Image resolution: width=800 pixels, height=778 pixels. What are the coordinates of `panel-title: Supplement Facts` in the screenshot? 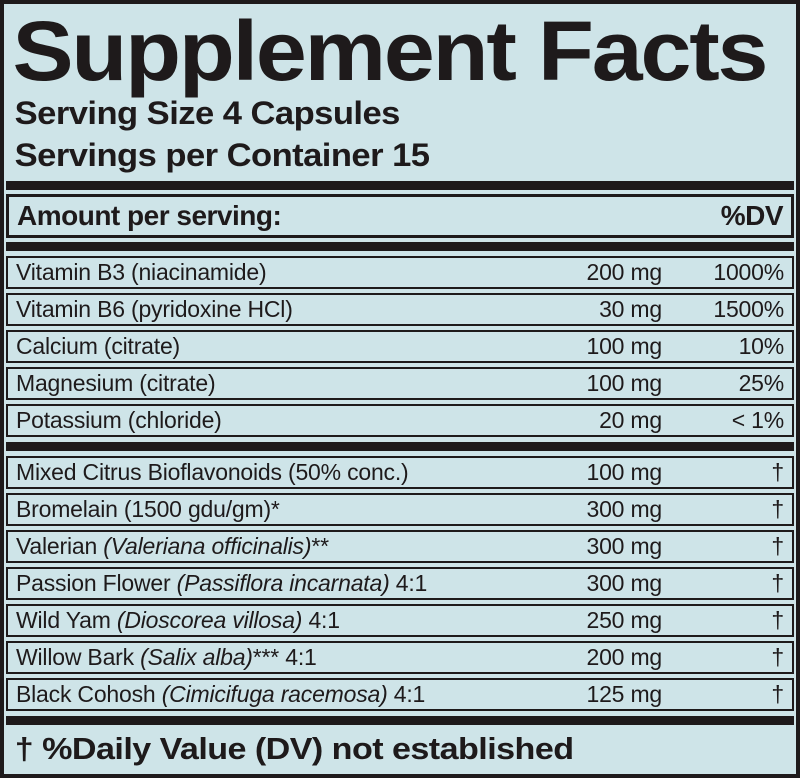 It's located at (390, 51).